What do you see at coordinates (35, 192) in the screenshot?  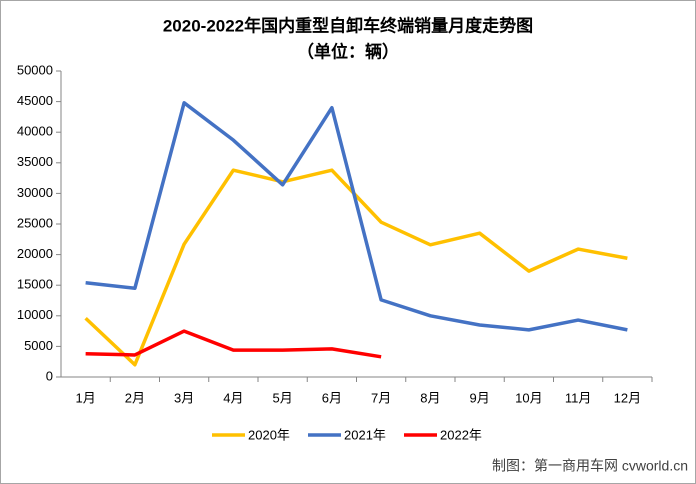 I see `y-tick-label: 30000` at bounding box center [35, 192].